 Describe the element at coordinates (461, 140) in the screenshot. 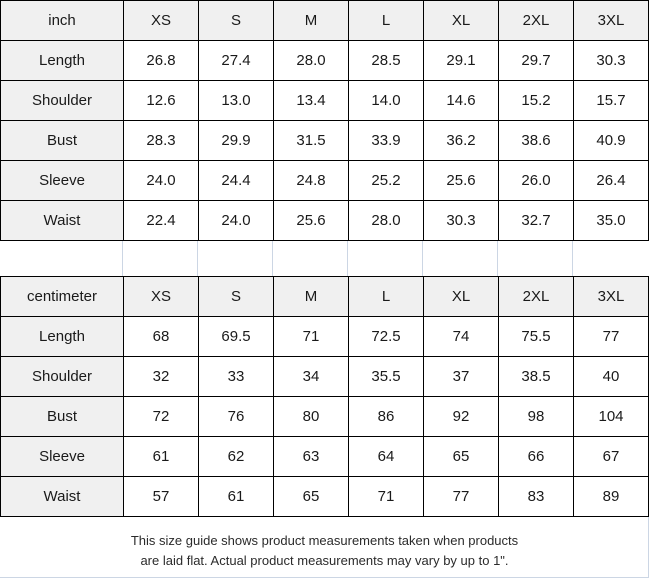

I see `cell-bust-xl: 36.2` at that location.